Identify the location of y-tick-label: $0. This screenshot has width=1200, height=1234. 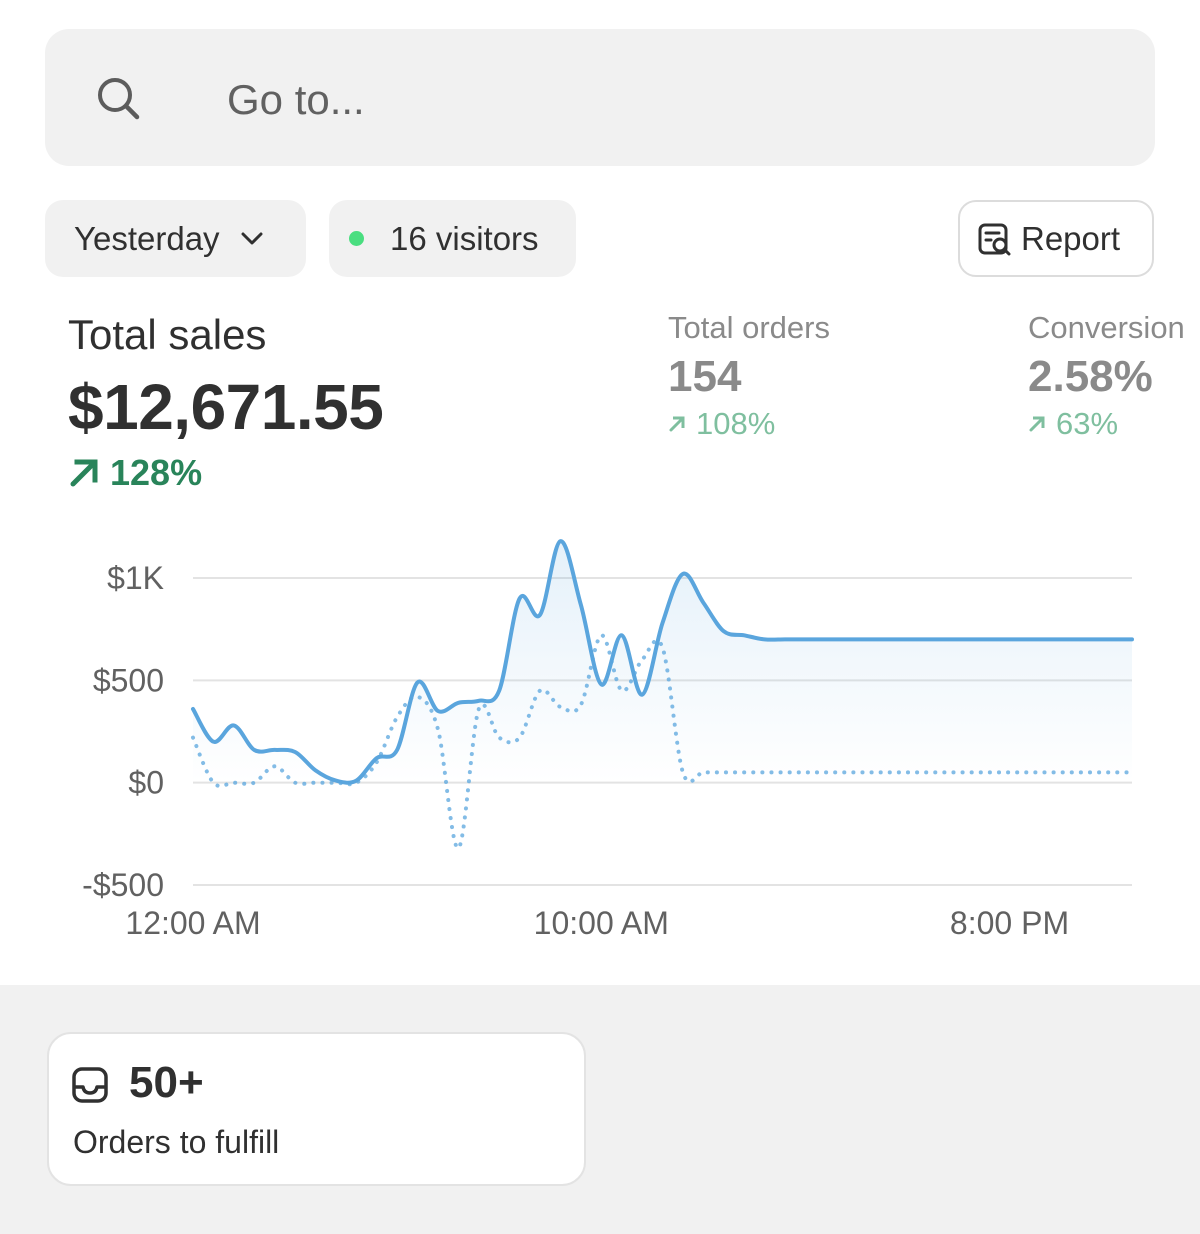
(146, 783).